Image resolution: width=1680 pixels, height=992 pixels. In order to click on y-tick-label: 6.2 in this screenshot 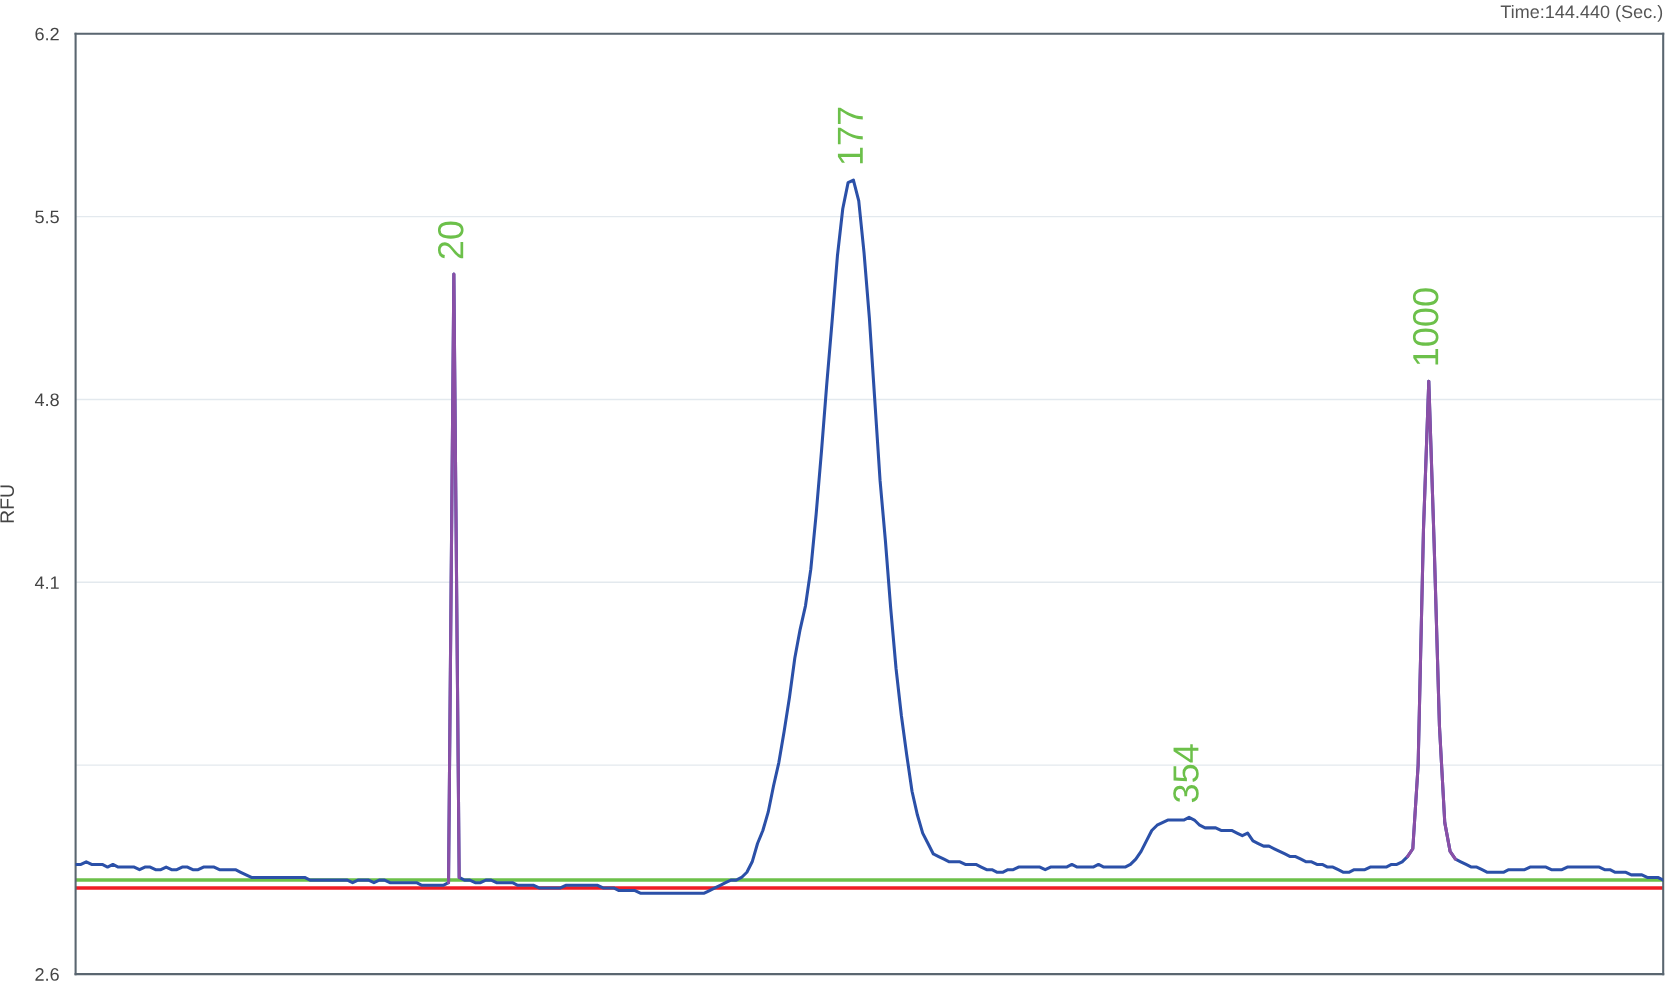, I will do `click(47, 34)`.